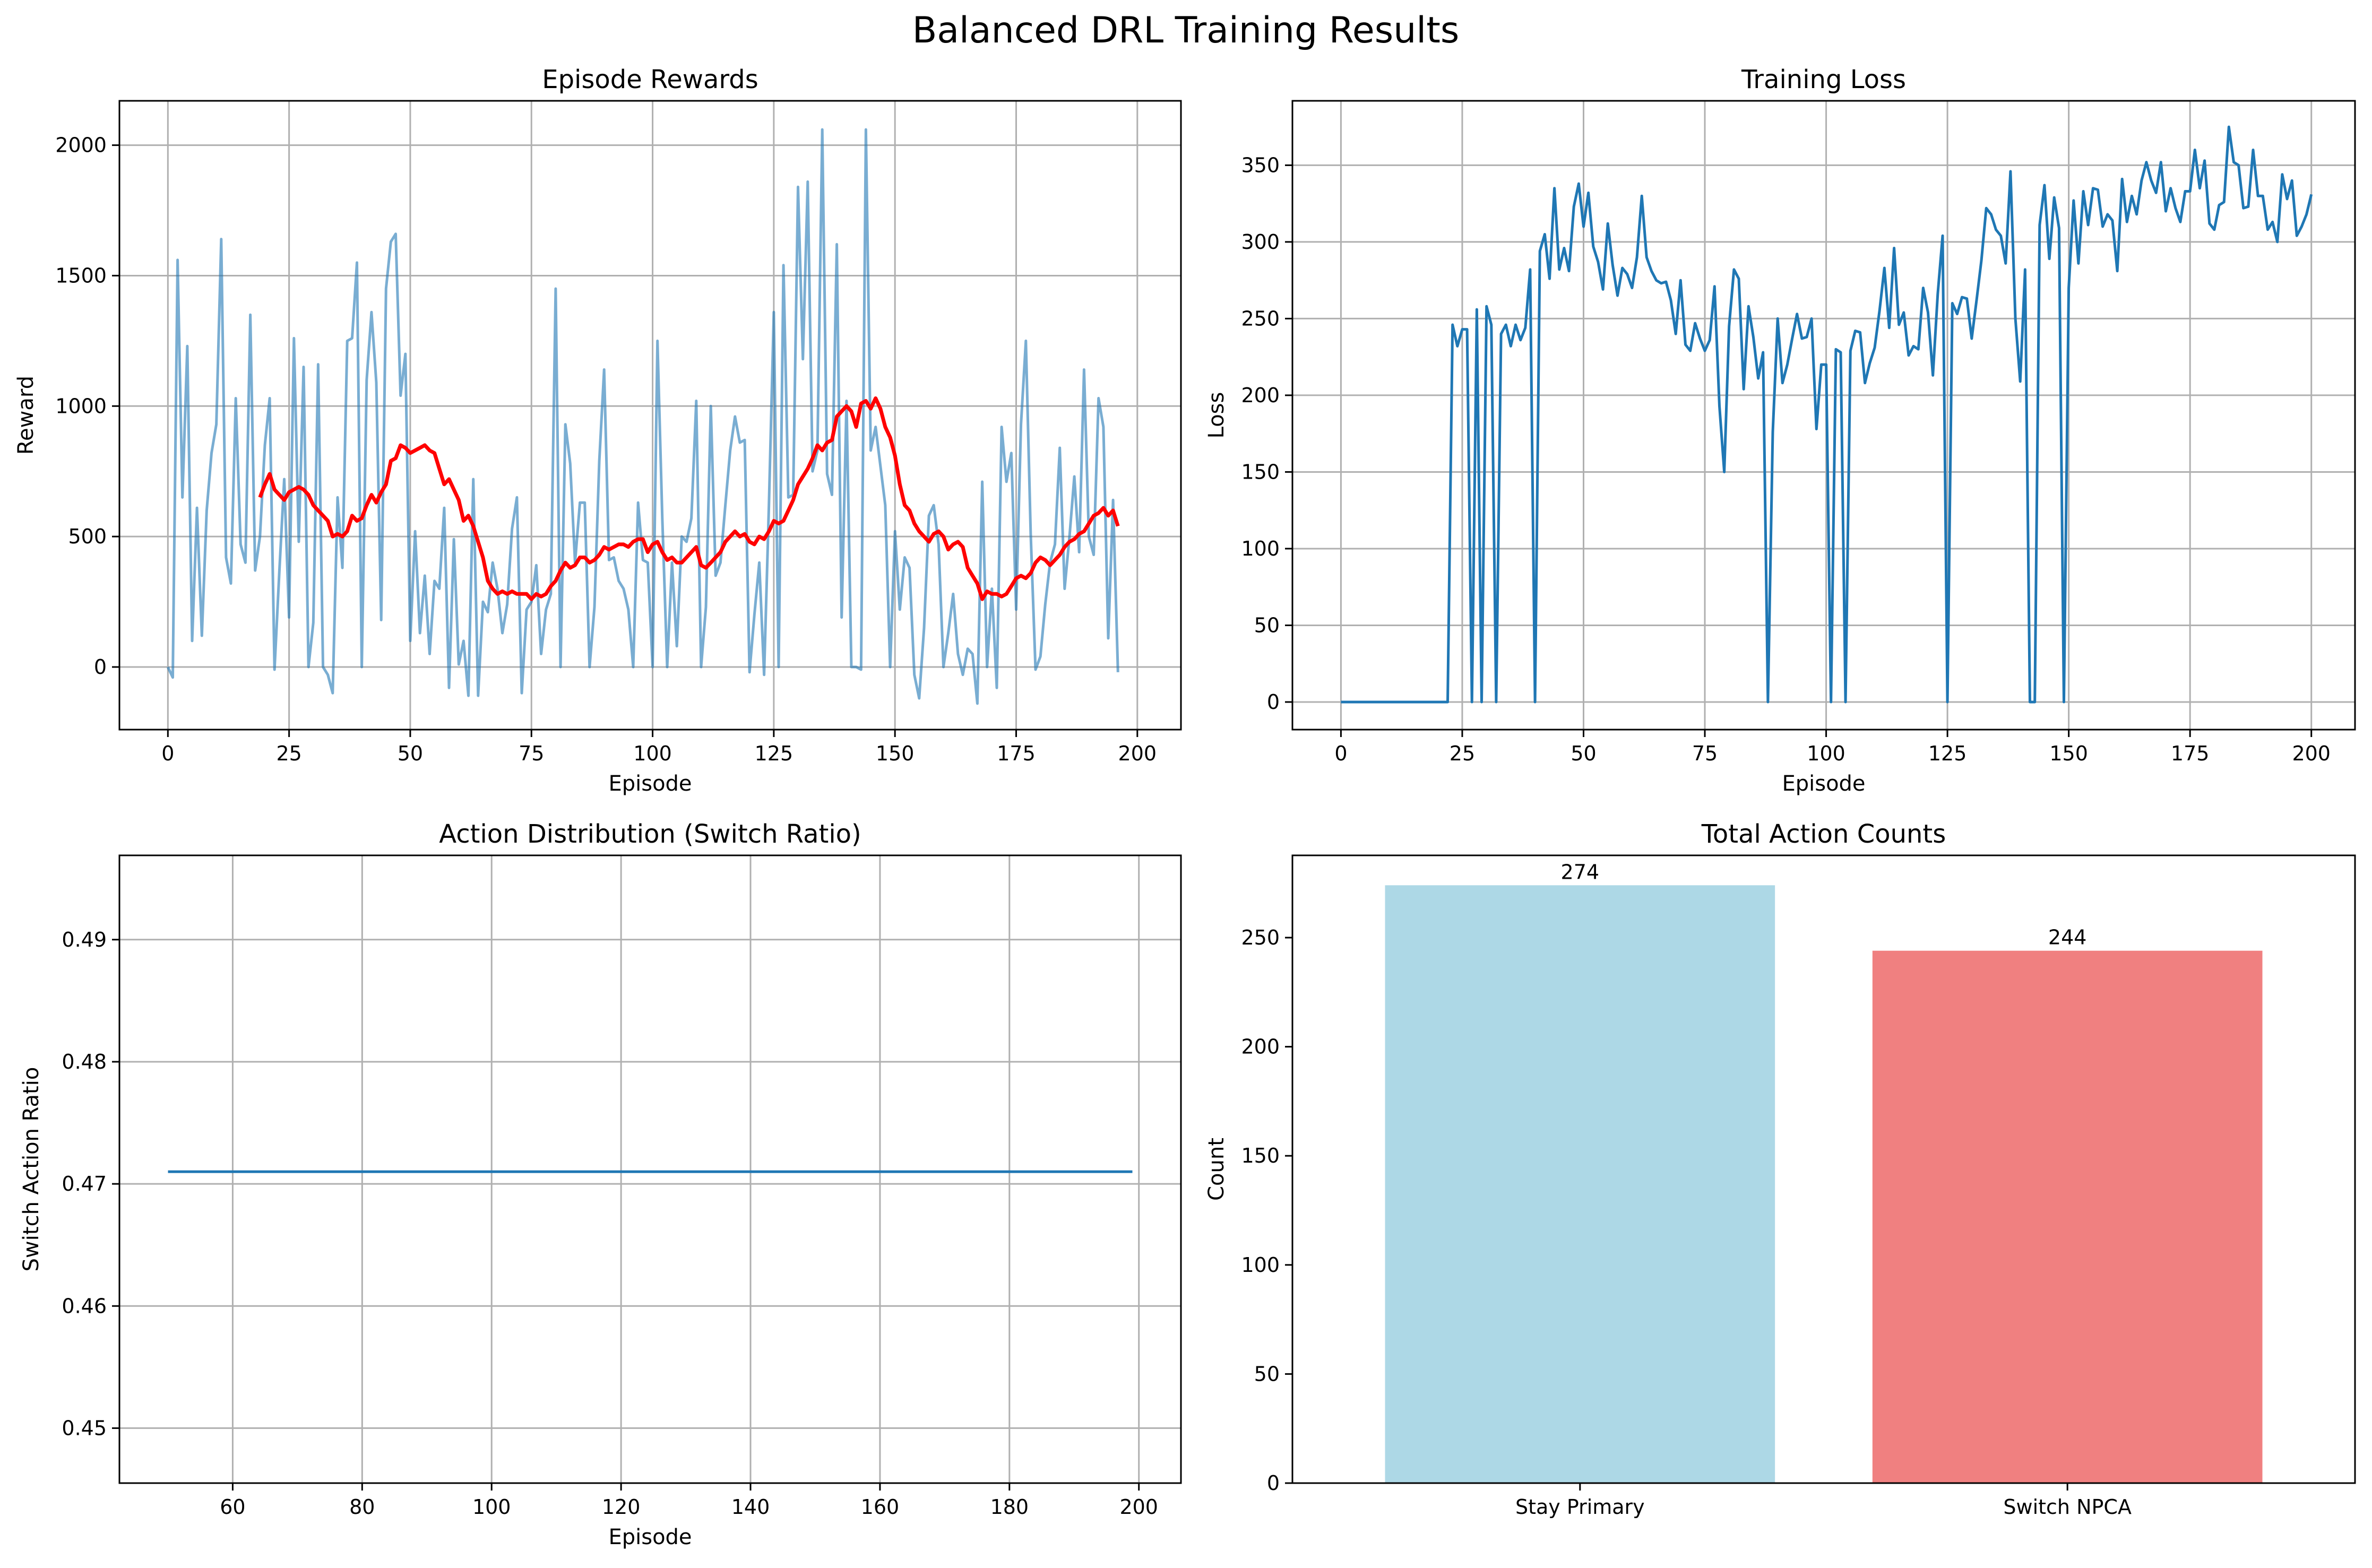 The width and height of the screenshot is (2372, 1568). What do you see at coordinates (1823, 79) in the screenshot?
I see `panel-title: Training Loss` at bounding box center [1823, 79].